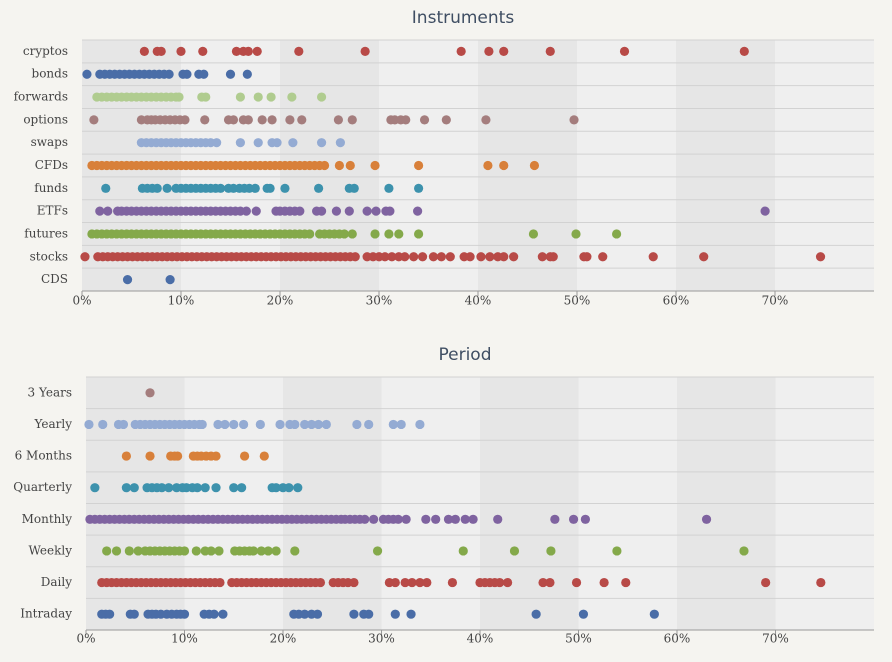 The height and width of the screenshot is (662, 892). What do you see at coordinates (46, 233) in the screenshot?
I see `row-label: futures` at bounding box center [46, 233].